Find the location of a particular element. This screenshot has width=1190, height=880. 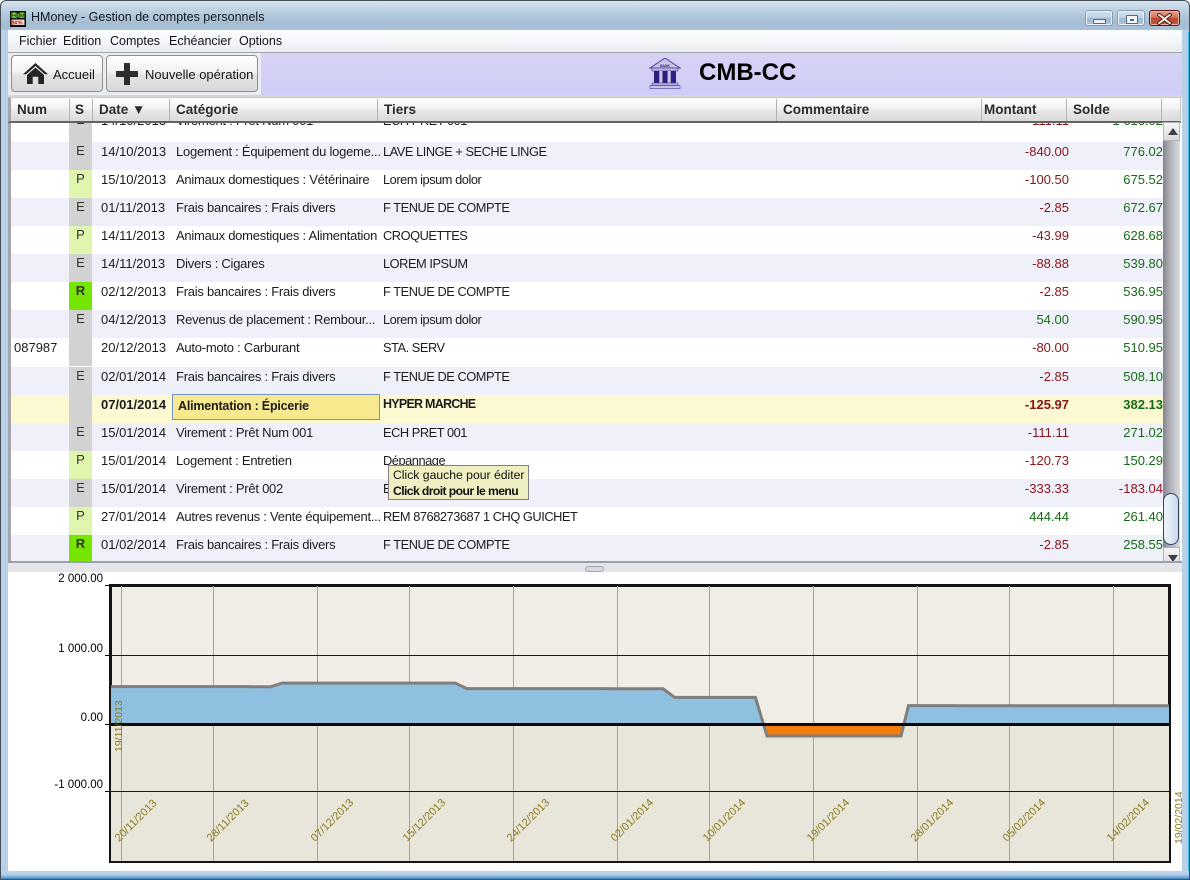

svg-text: H is located at coordinates (14, 17).